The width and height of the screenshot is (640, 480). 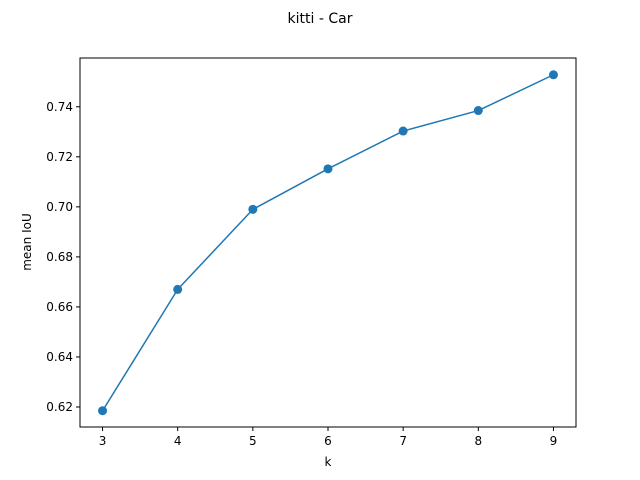 I want to click on chart-title: kitti - Car, so click(x=320, y=19).